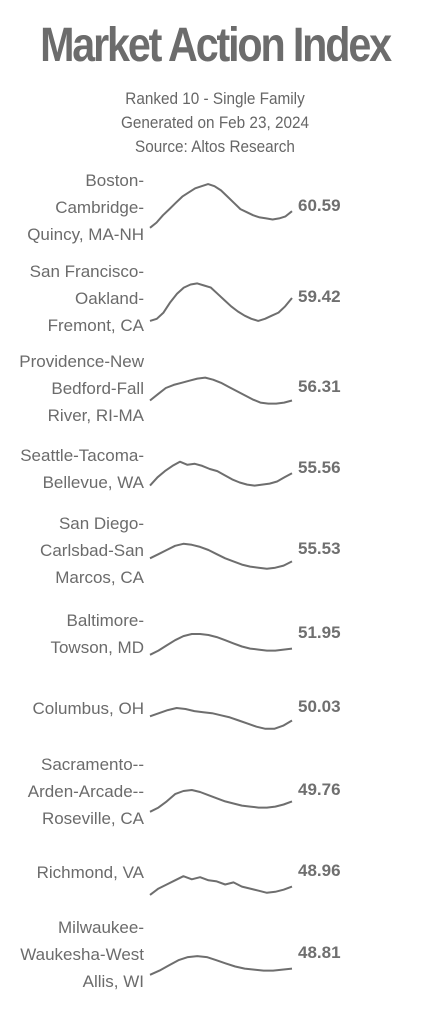  I want to click on metro-name-line: Seattle-Tacoma-, so click(82, 455).